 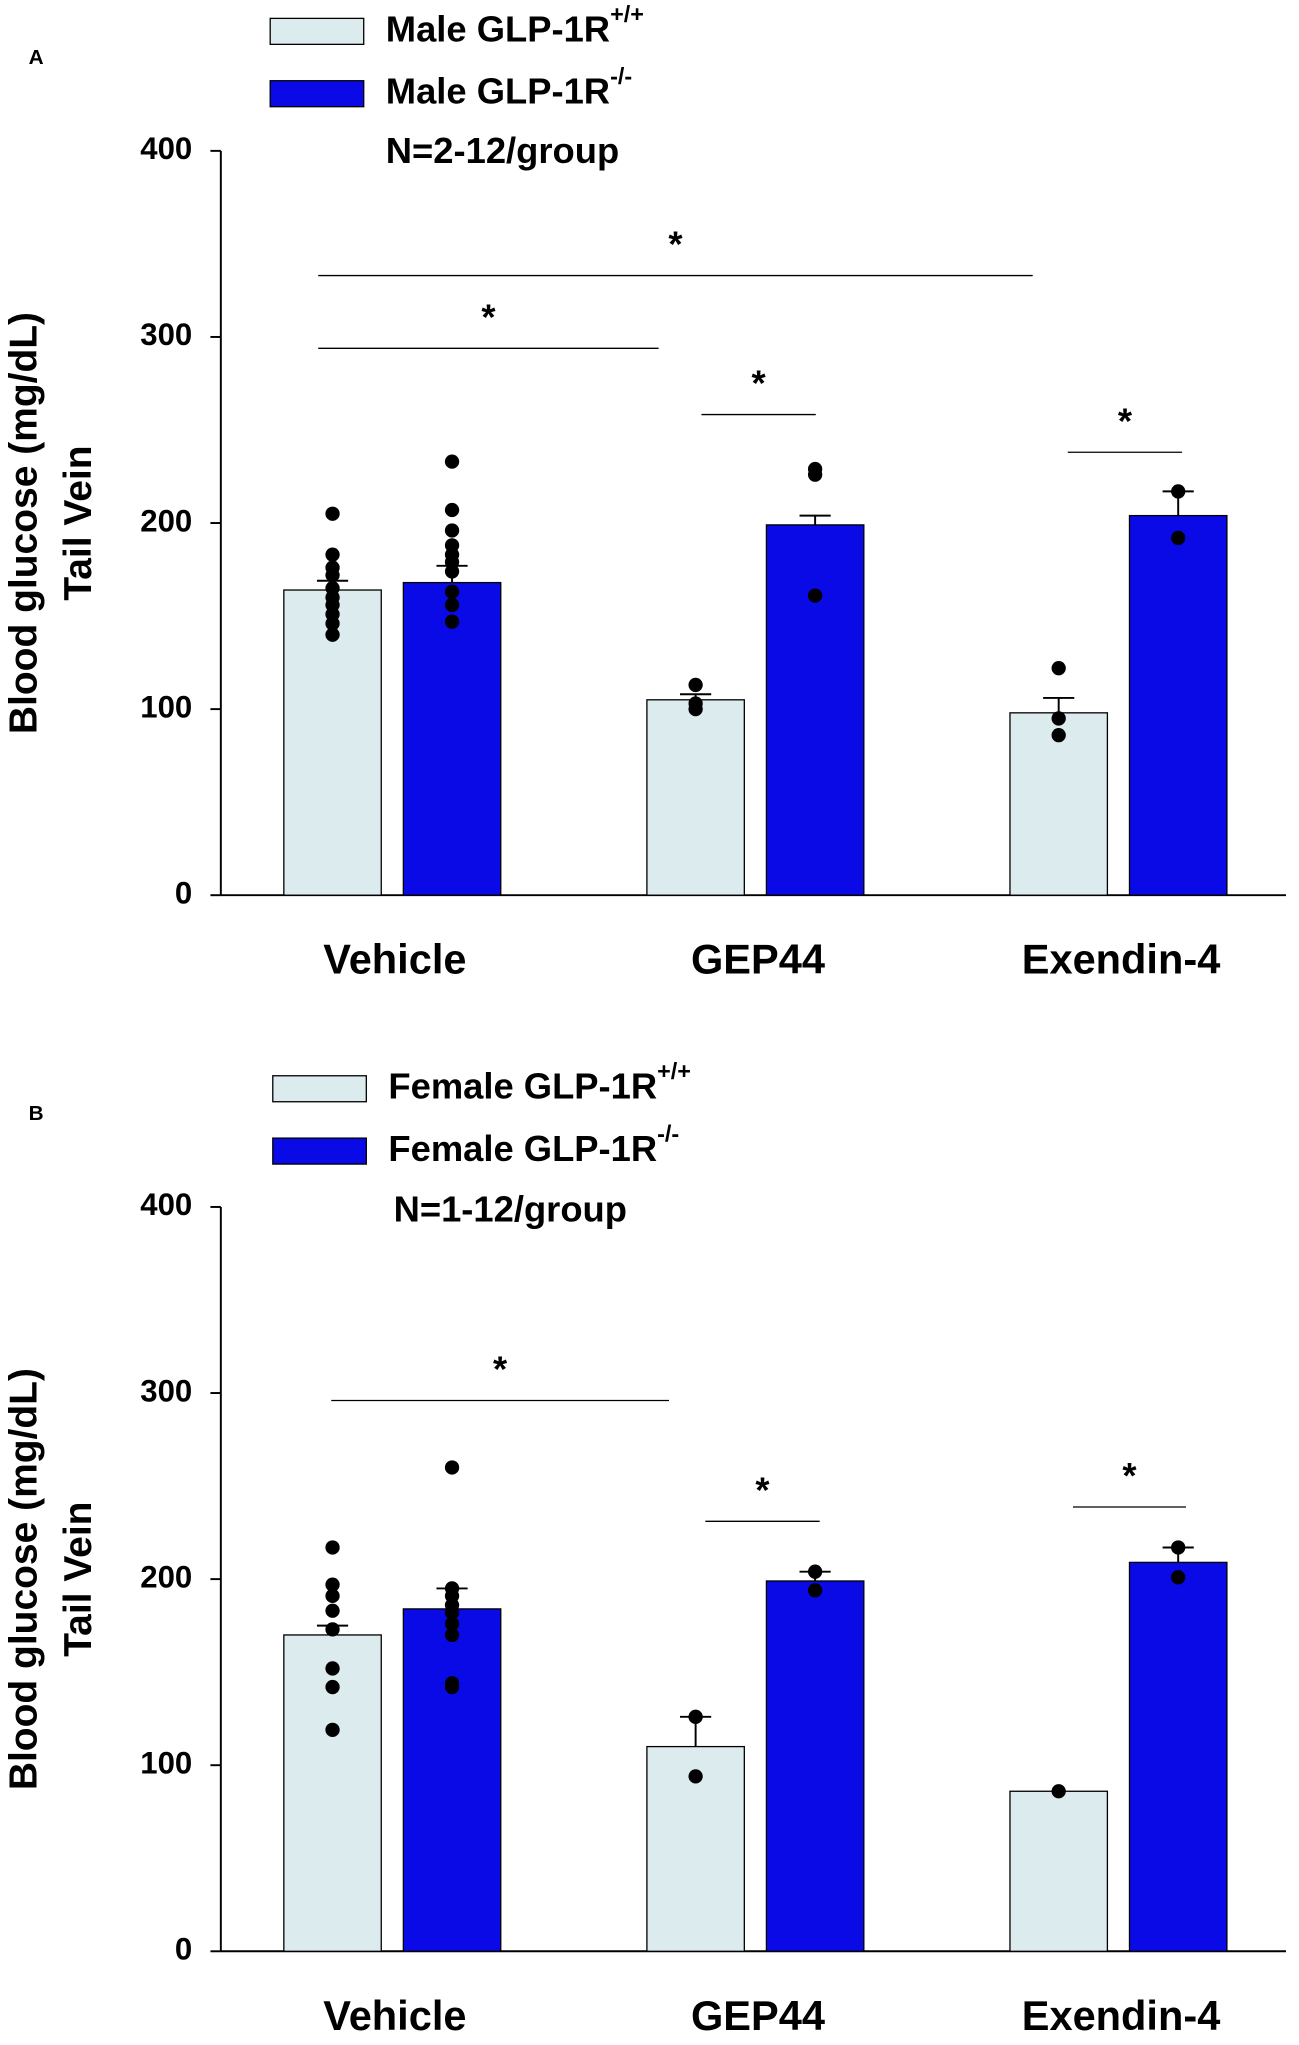 I want to click on legend-label: Female GLP-1R-/-, so click(x=533, y=1145).